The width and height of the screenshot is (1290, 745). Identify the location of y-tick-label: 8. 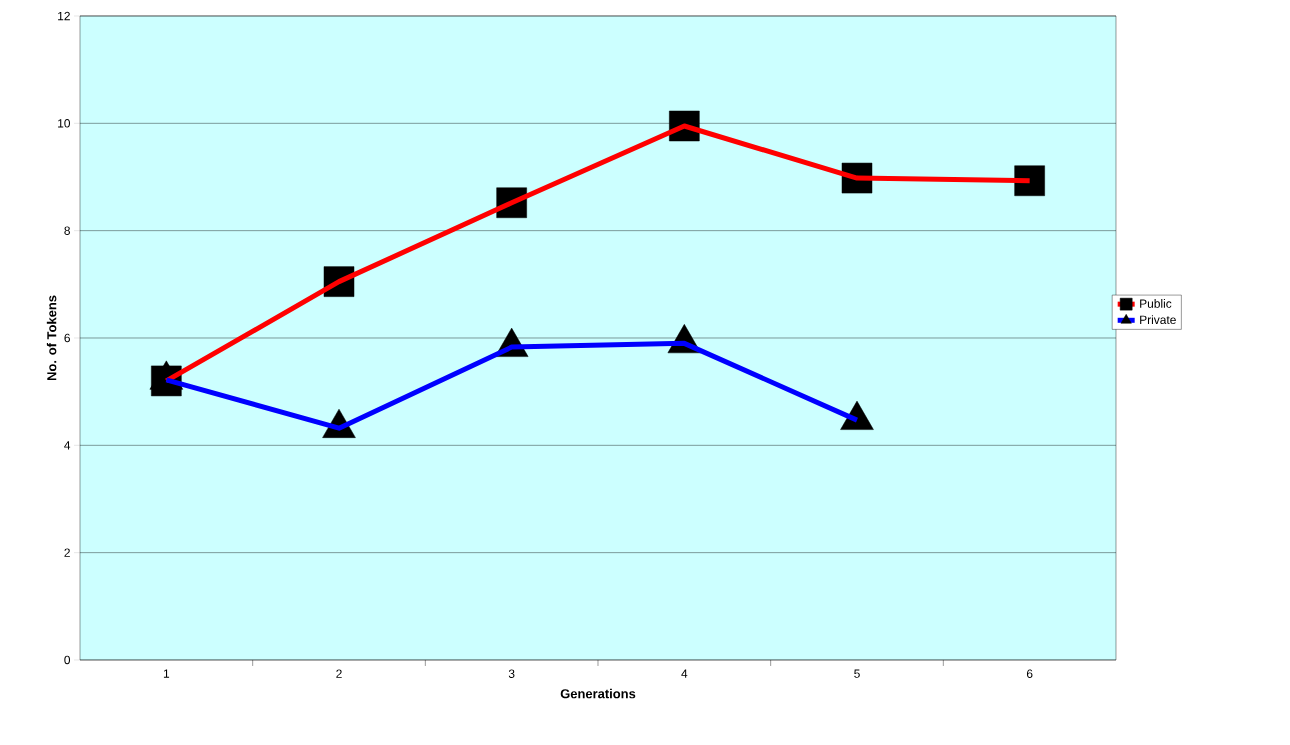
(67, 230).